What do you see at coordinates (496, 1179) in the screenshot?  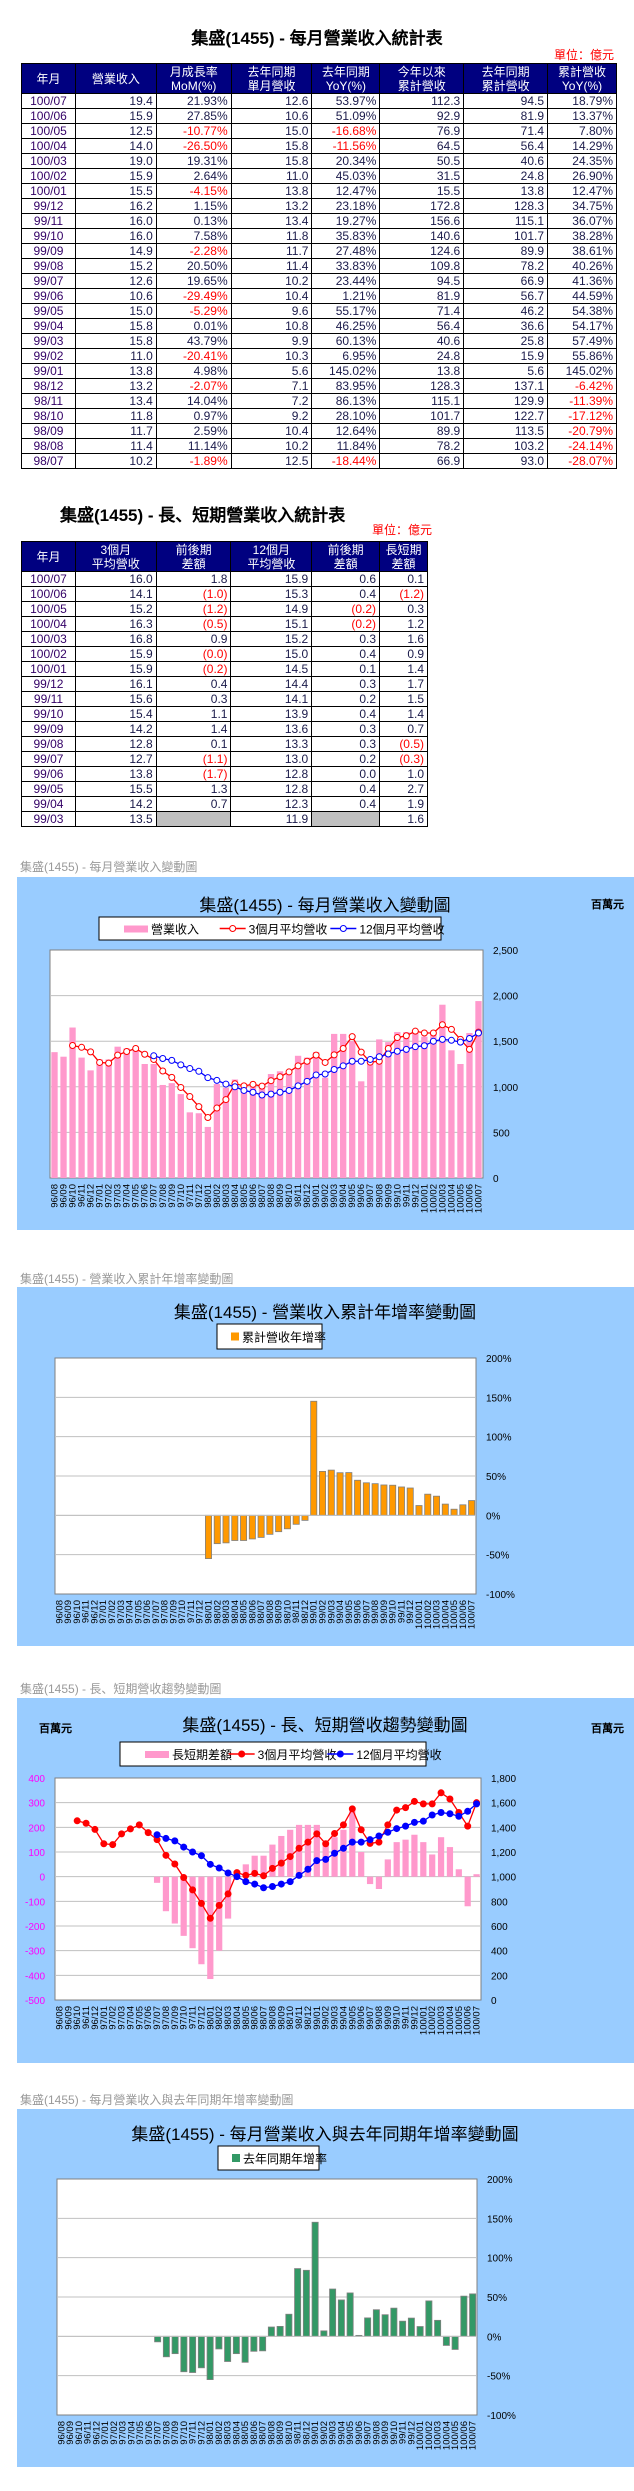 I see `y-tick-label: 0` at bounding box center [496, 1179].